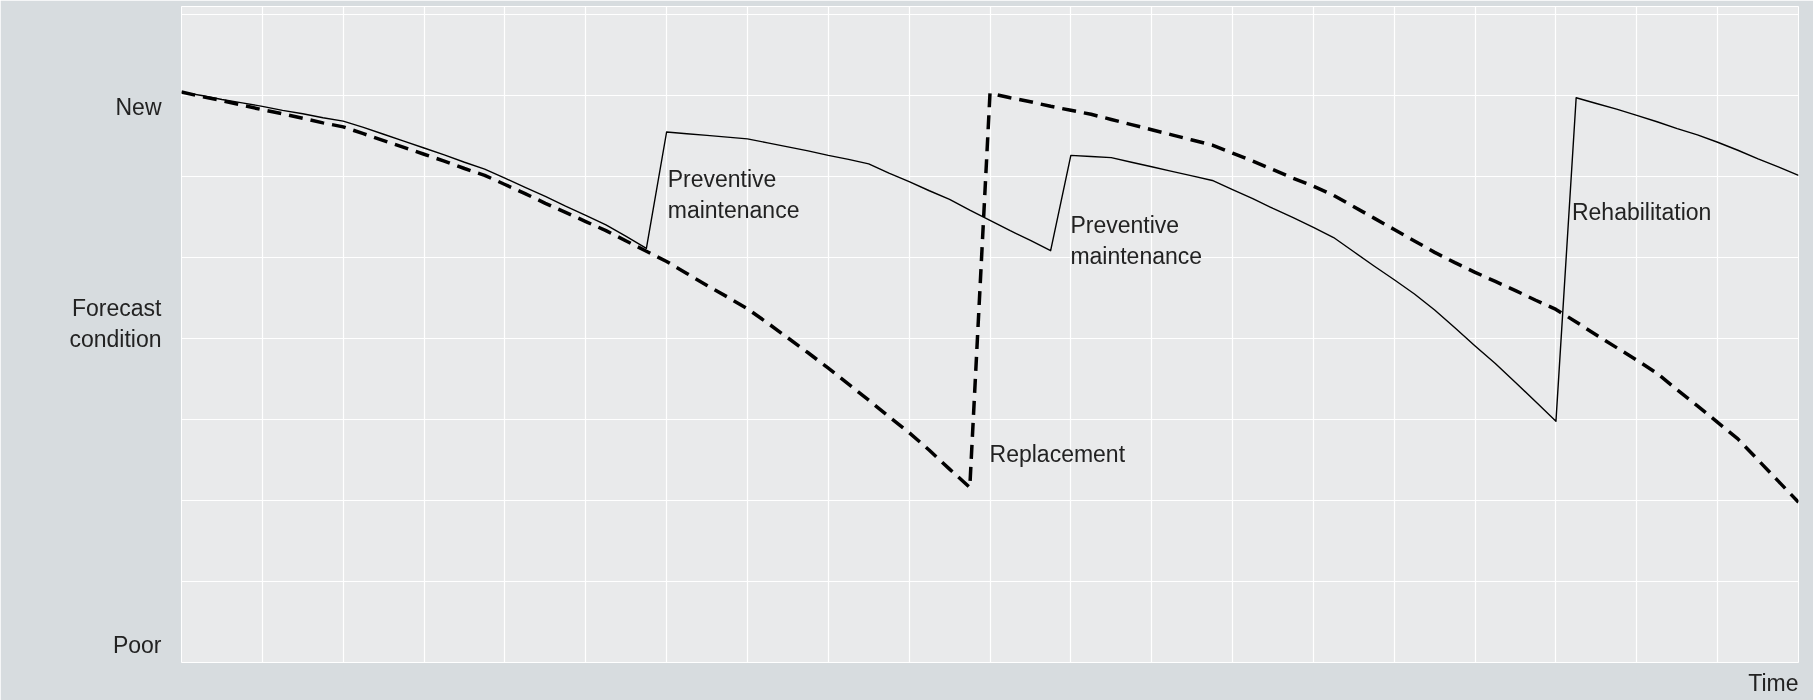 This screenshot has width=1813, height=700. What do you see at coordinates (1057, 454) in the screenshot?
I see `annotation: Replacement` at bounding box center [1057, 454].